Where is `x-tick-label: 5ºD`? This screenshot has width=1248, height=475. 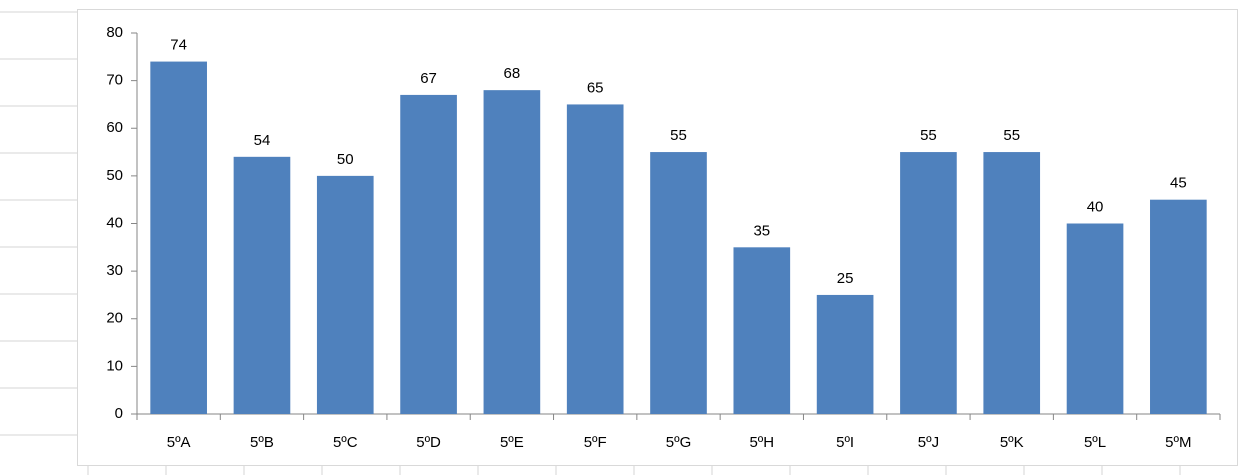 x-tick-label: 5ºD is located at coordinates (428, 442).